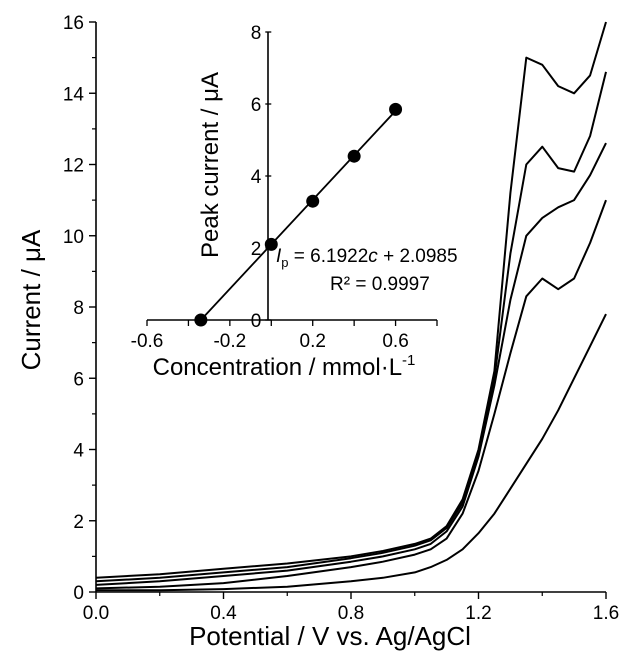  Describe the element at coordinates (279, 256) in the screenshot. I see `eq-prefix: I` at that location.